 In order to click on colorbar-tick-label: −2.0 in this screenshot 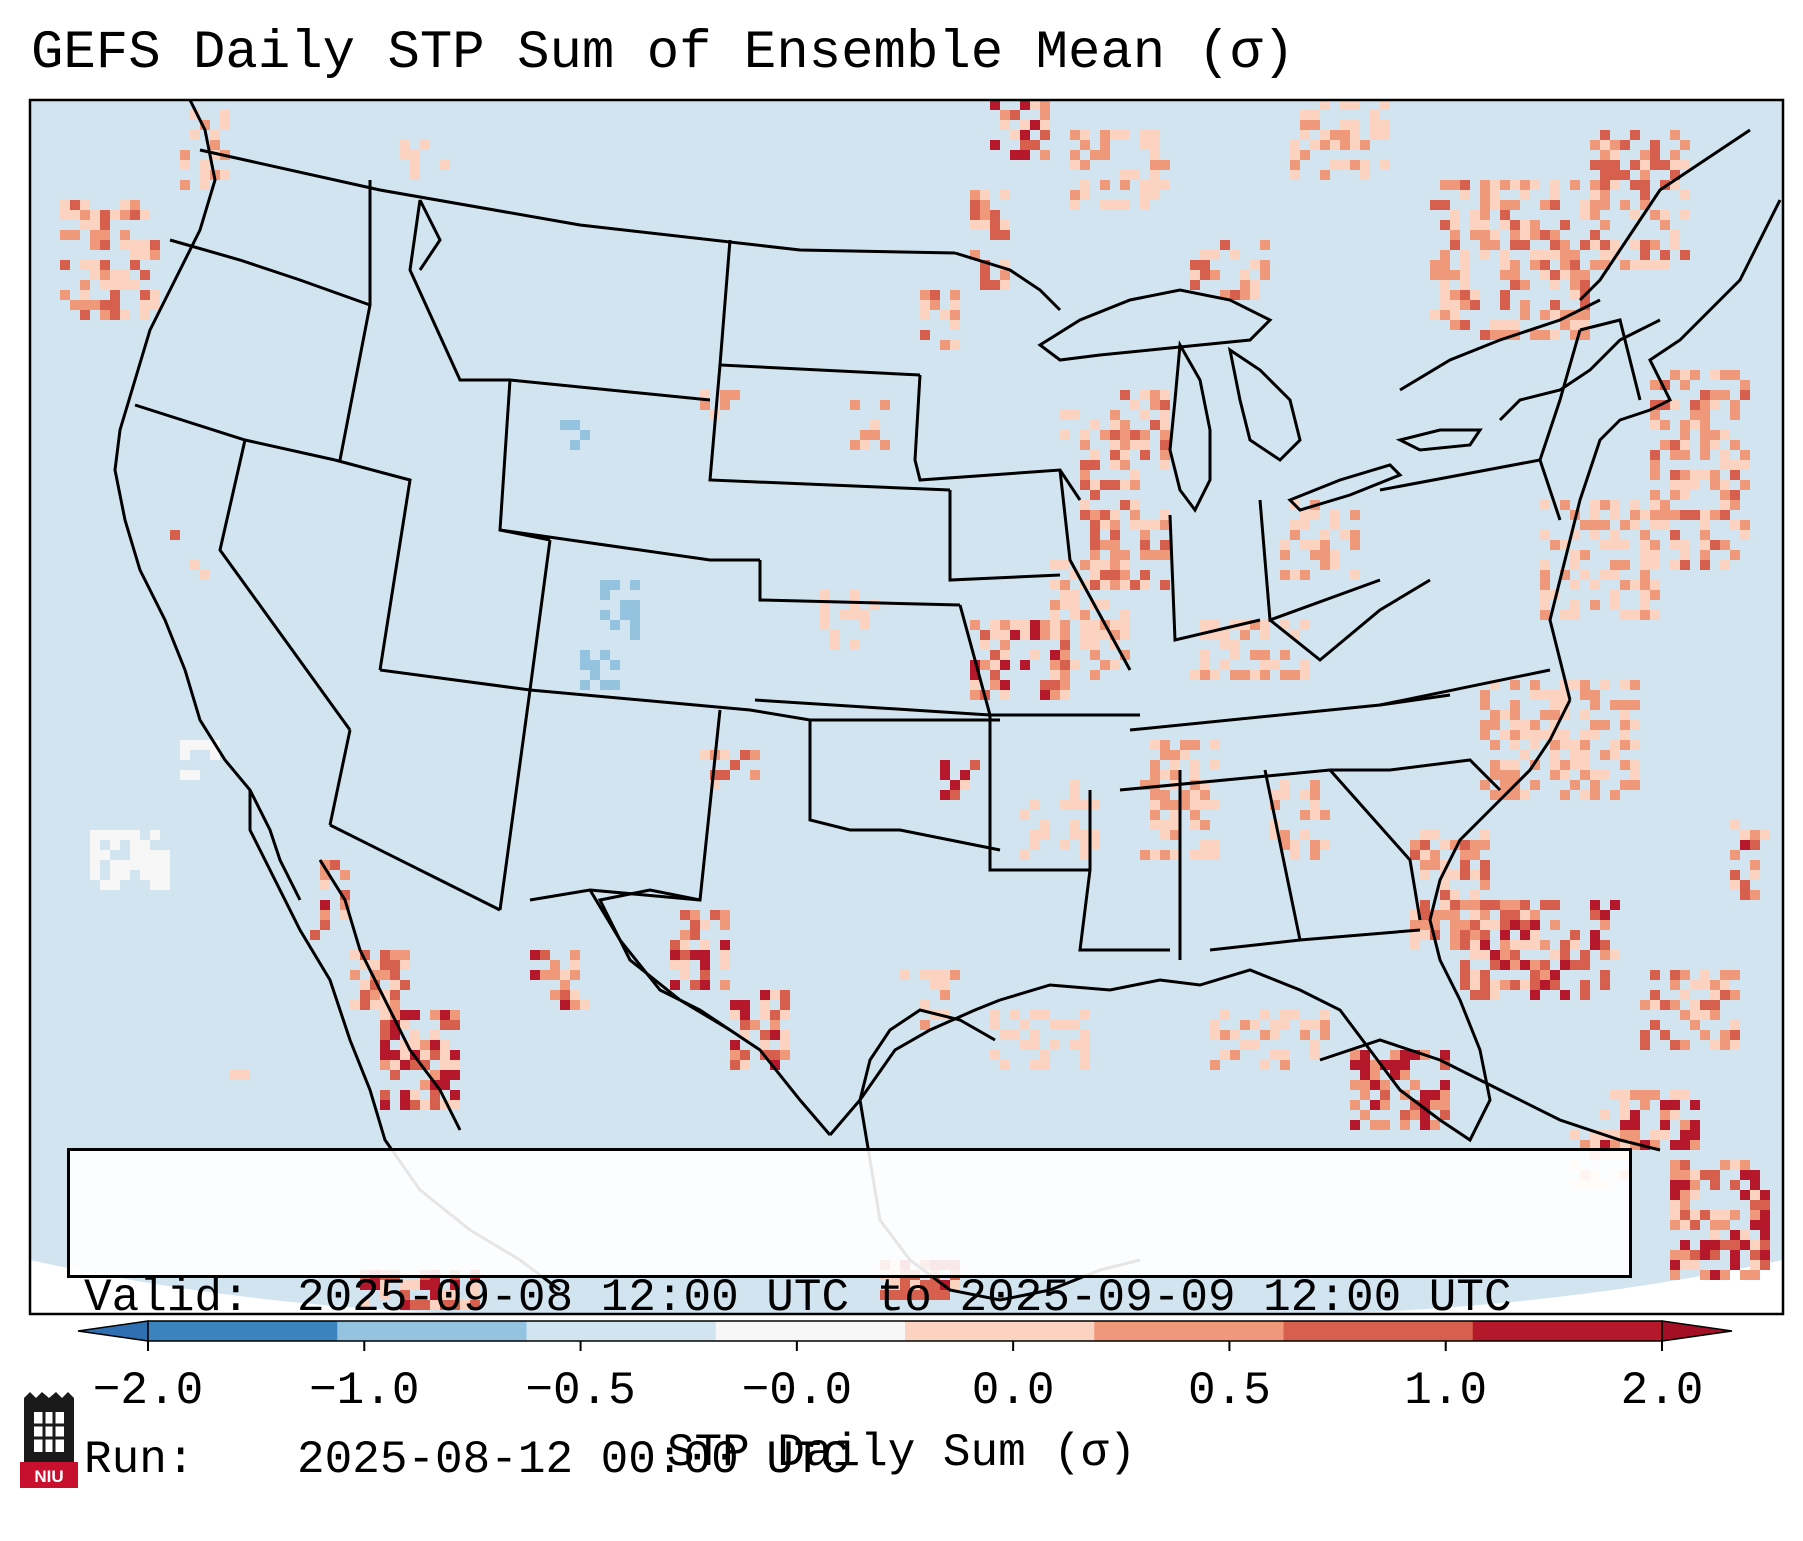, I will do `click(148, 1391)`.